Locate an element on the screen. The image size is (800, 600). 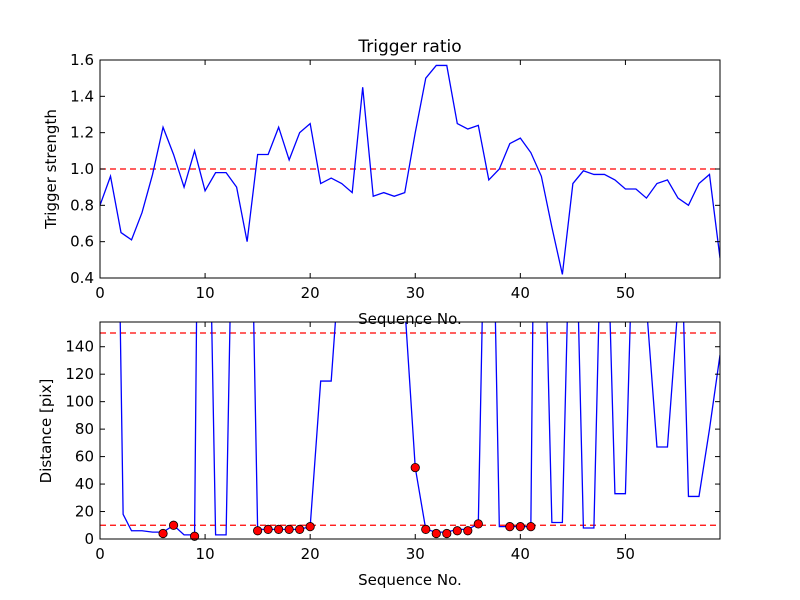
y-tick-label: 1.0 is located at coordinates (82, 169).